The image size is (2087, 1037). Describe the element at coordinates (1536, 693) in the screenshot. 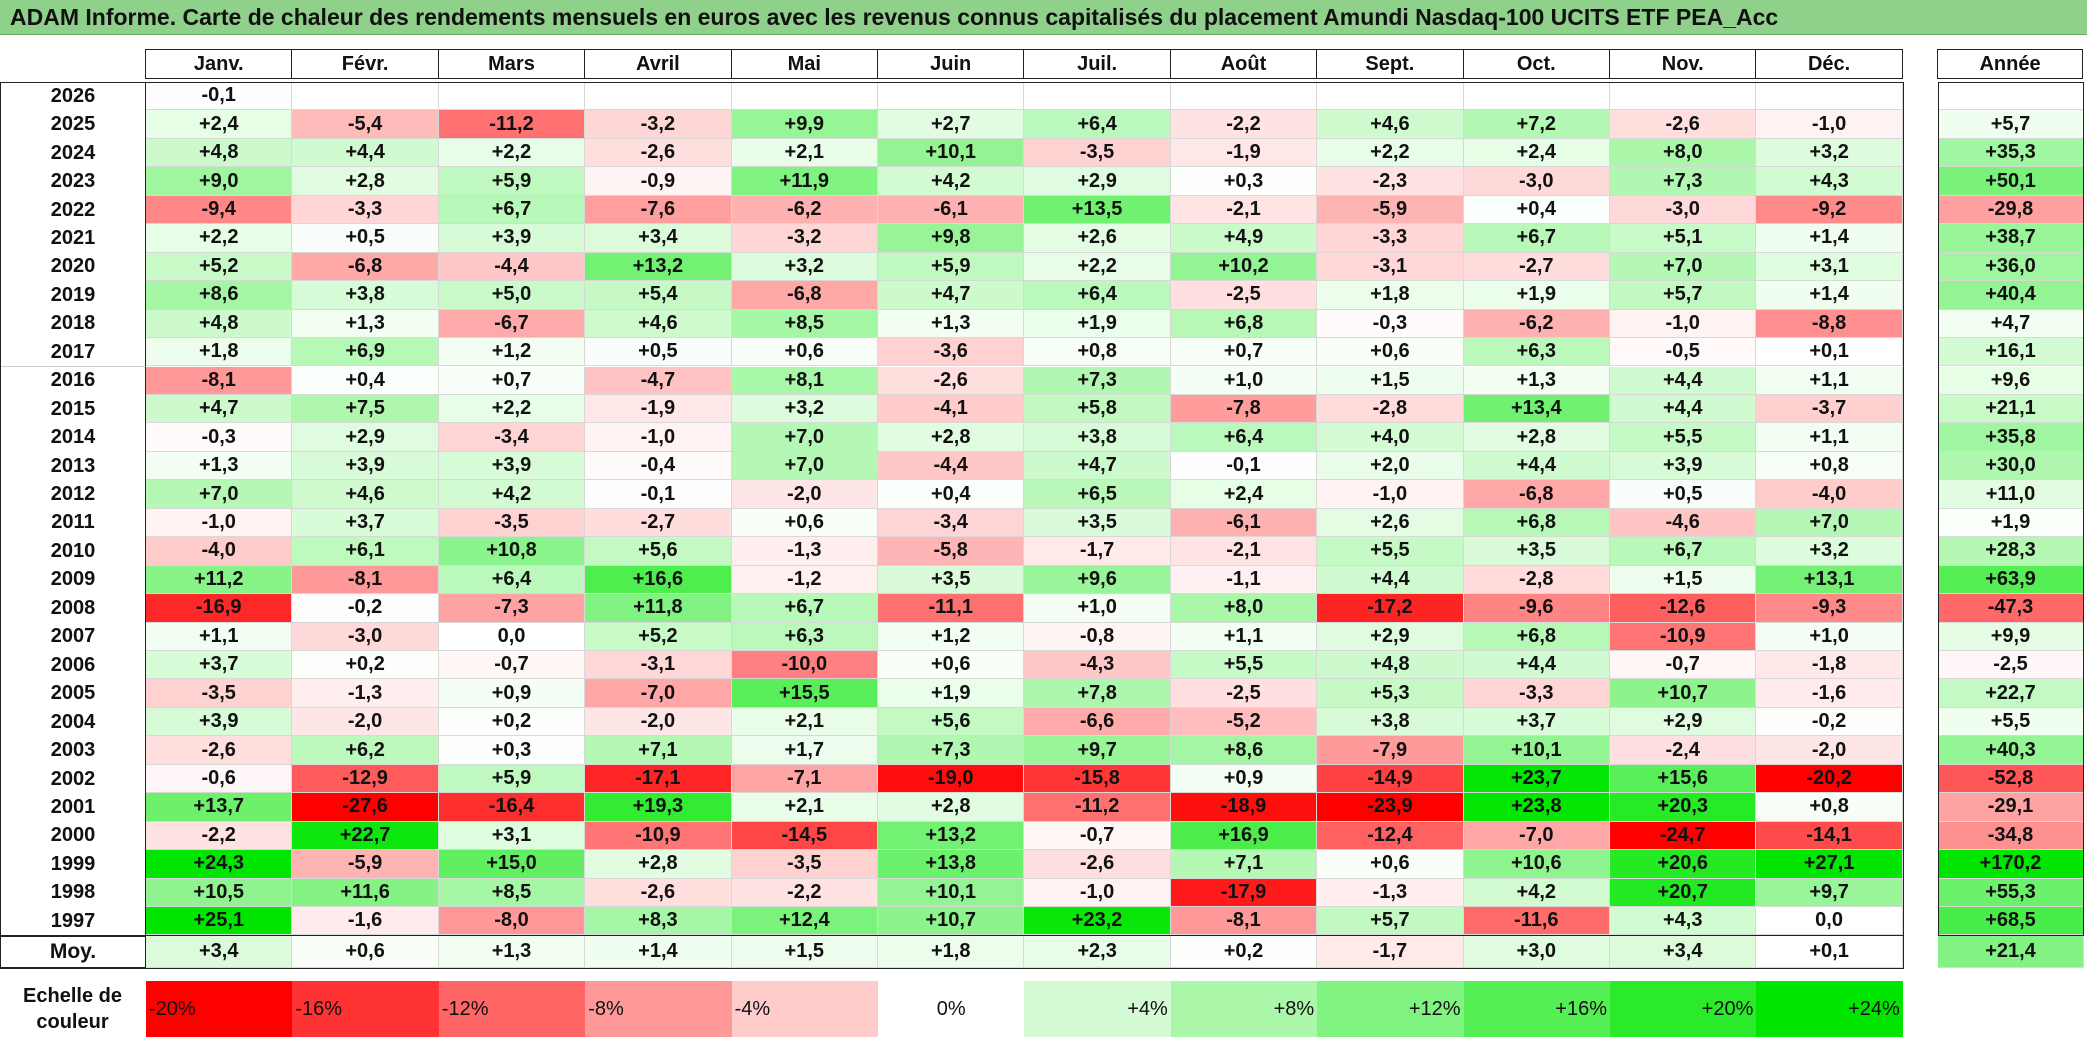

I see `heatmap-cell: -3,3` at that location.